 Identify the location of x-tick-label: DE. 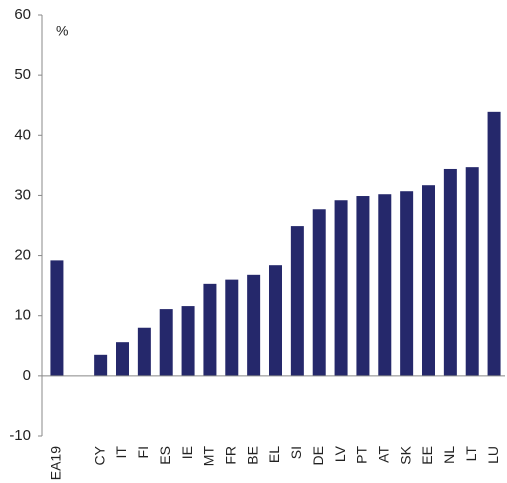
(318, 455).